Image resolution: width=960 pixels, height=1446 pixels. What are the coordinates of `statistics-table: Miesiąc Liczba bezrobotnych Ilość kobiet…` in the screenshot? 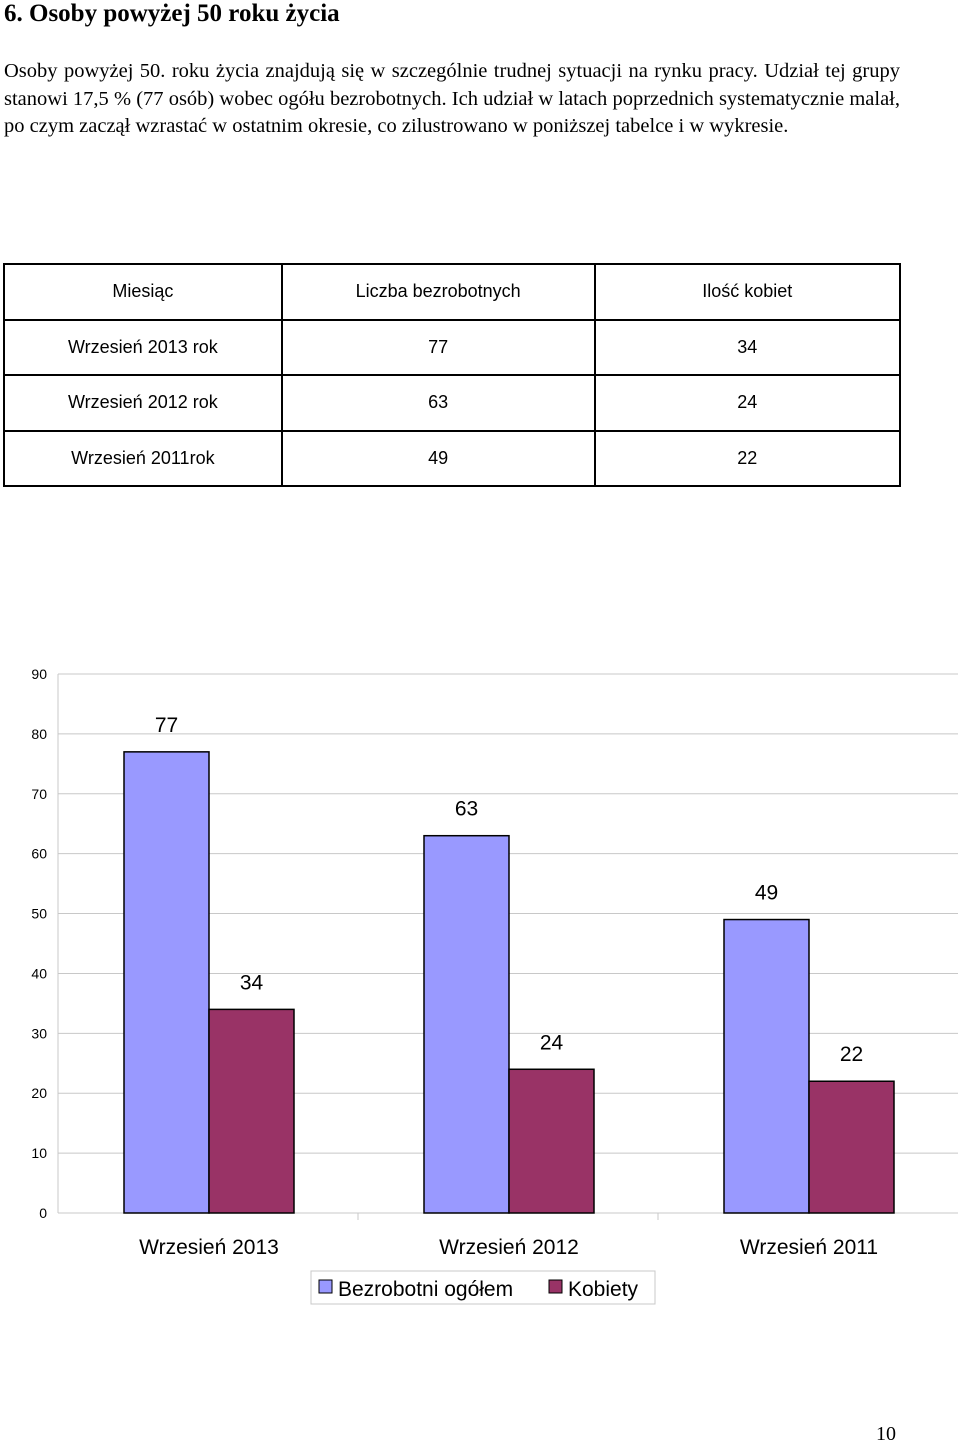 It's located at (452, 375).